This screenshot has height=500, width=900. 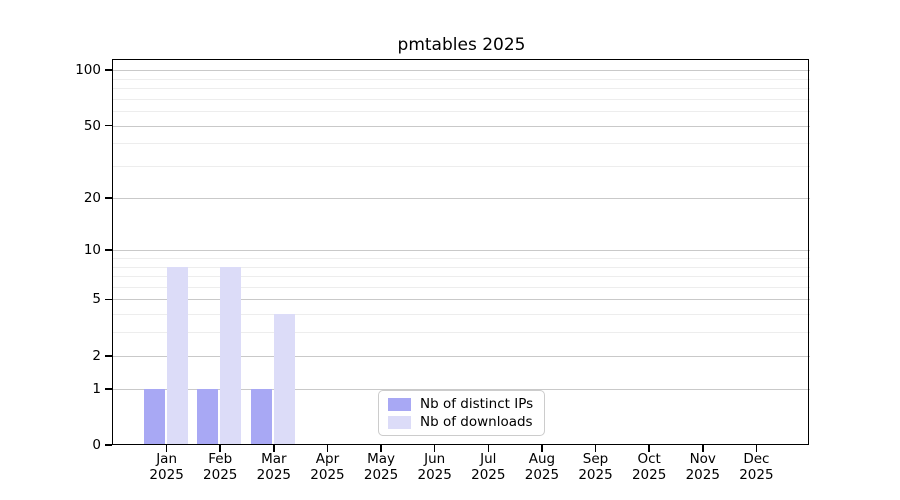 I want to click on y-tick-label: 50, so click(x=92, y=125).